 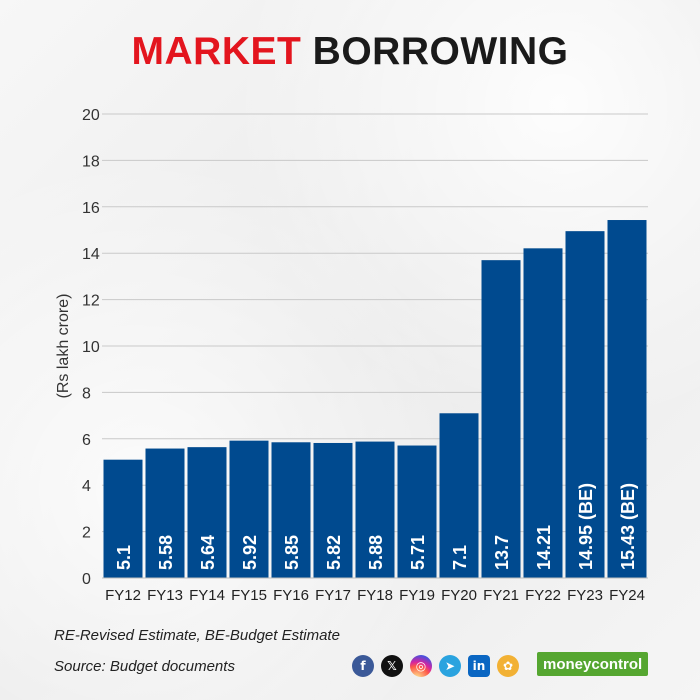 I want to click on x-tick-label: FY13, so click(x=165, y=595).